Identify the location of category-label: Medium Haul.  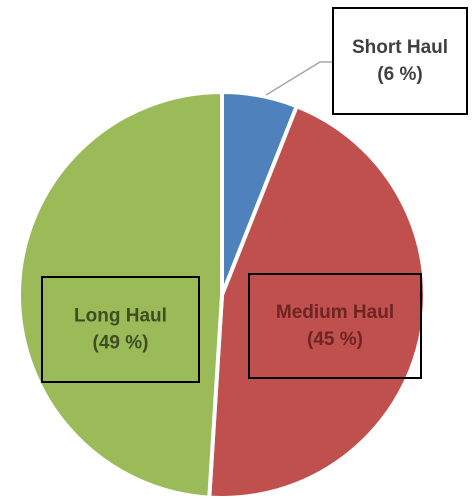
(335, 312).